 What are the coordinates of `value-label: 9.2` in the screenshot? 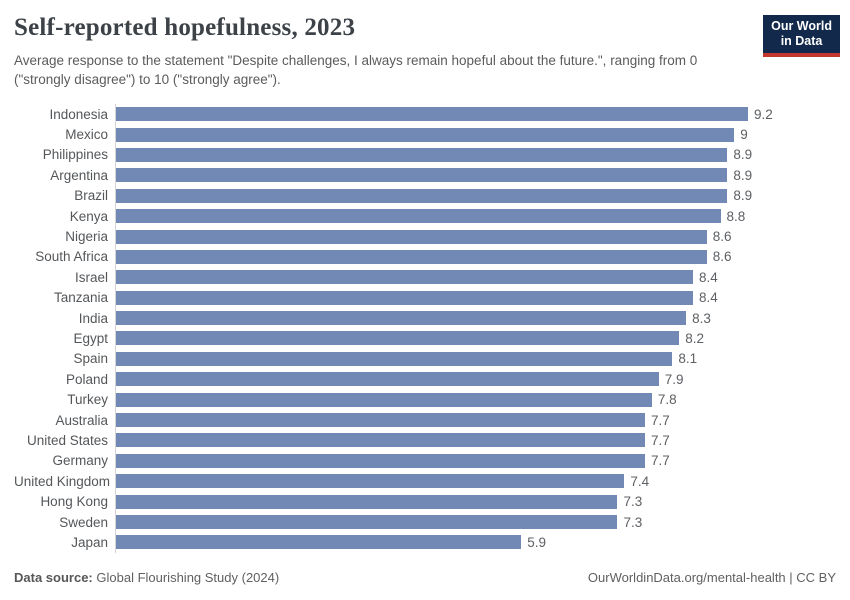 It's located at (763, 114).